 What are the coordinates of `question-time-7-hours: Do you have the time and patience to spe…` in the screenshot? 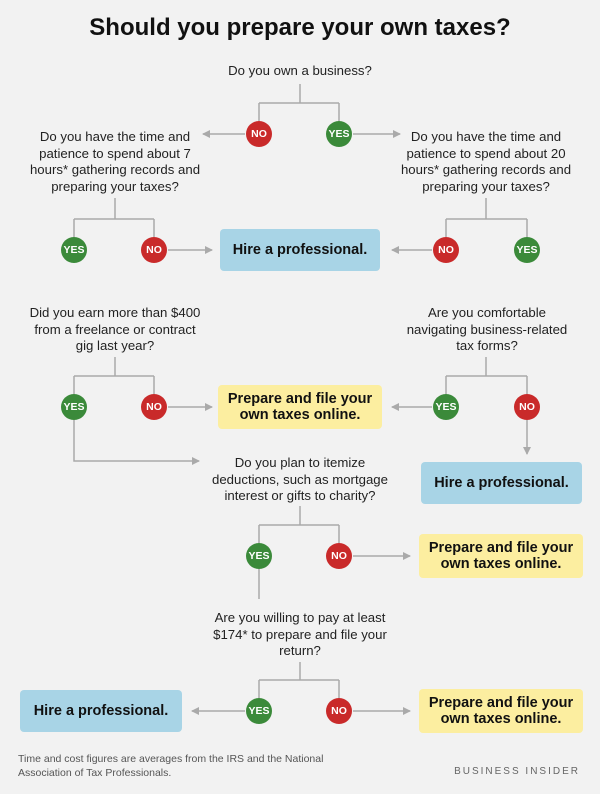 It's located at (115, 161).